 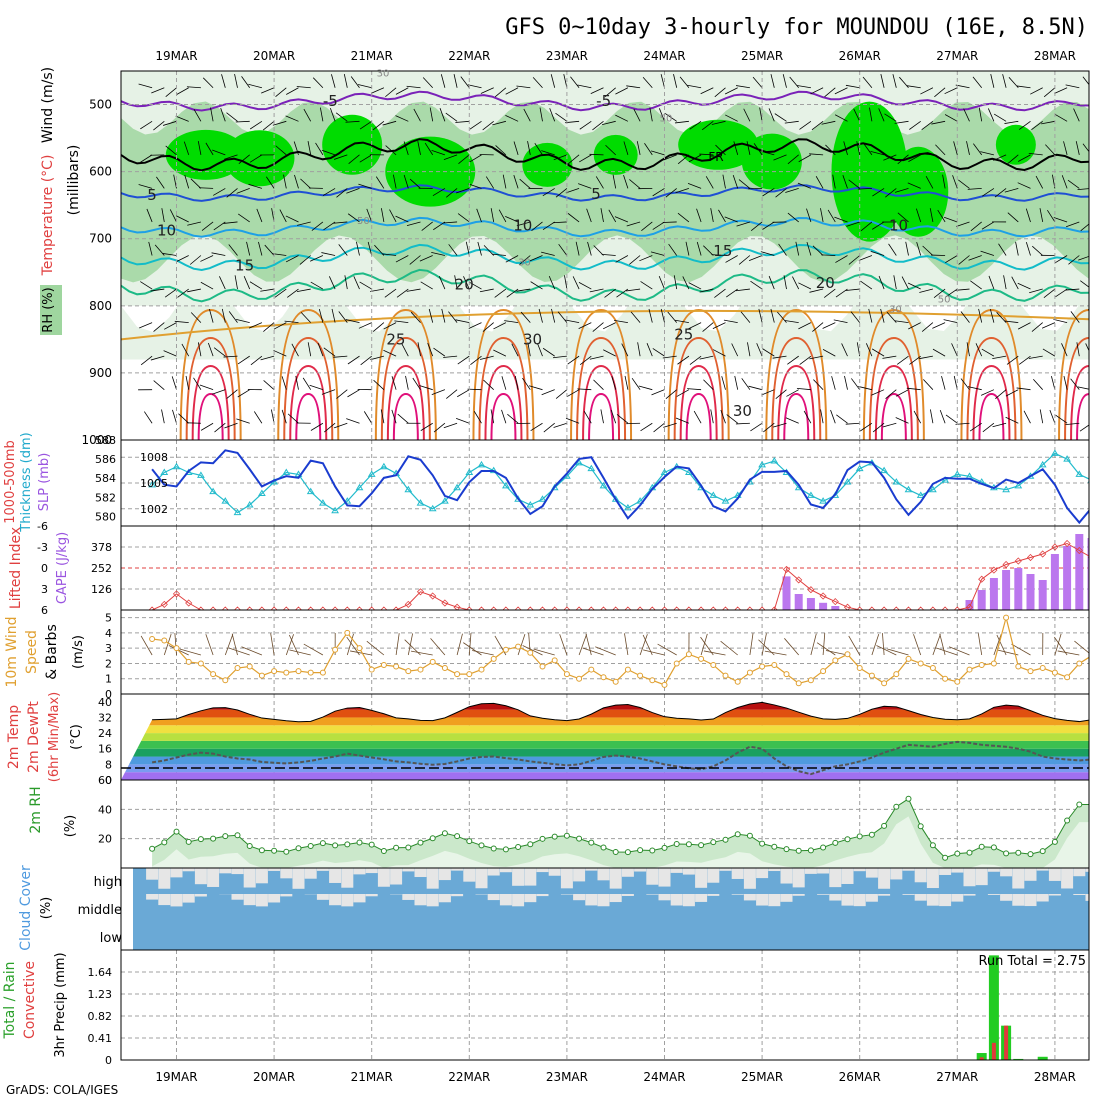 What do you see at coordinates (567, 1077) in the screenshot?
I see `date-label-bottom: 23MAR` at bounding box center [567, 1077].